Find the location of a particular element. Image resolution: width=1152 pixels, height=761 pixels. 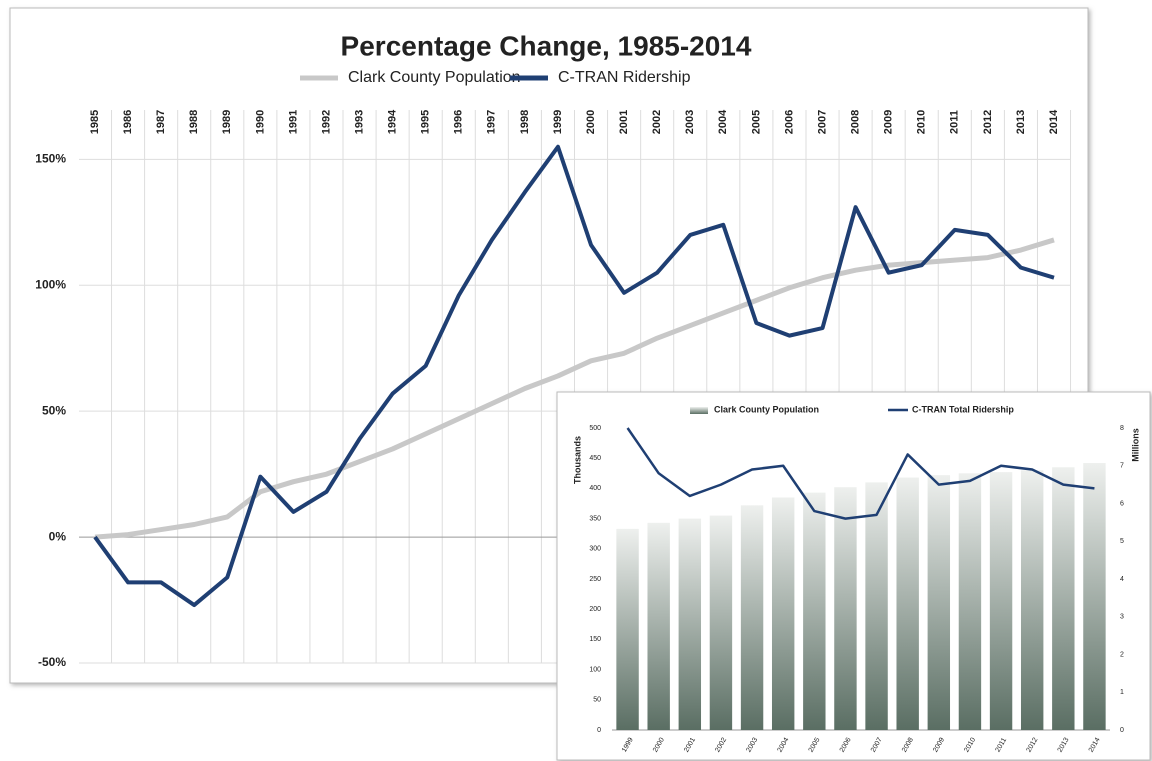

x-tick-label: 2000 is located at coordinates (591, 122).